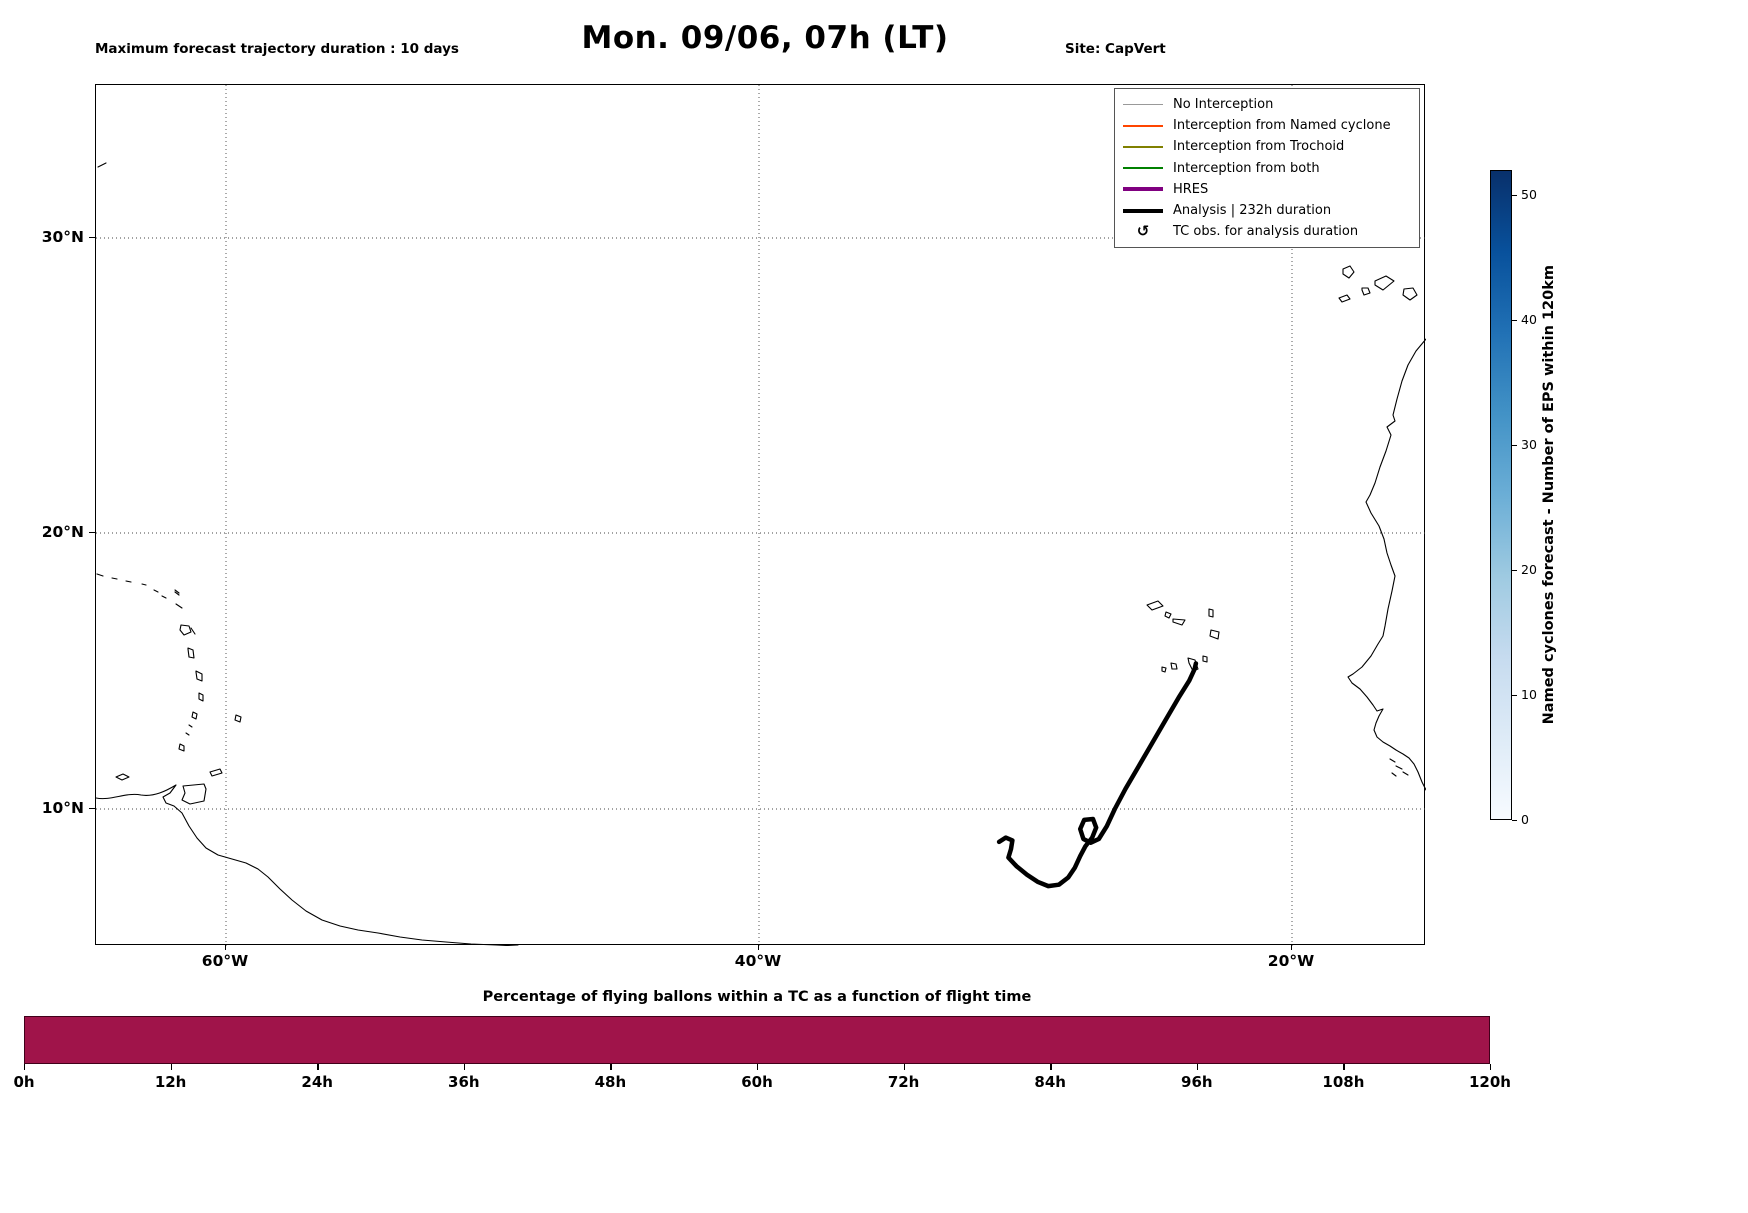 This screenshot has width=1748, height=1213. I want to click on legend-label: Analysis | 232h duration, so click(1252, 211).